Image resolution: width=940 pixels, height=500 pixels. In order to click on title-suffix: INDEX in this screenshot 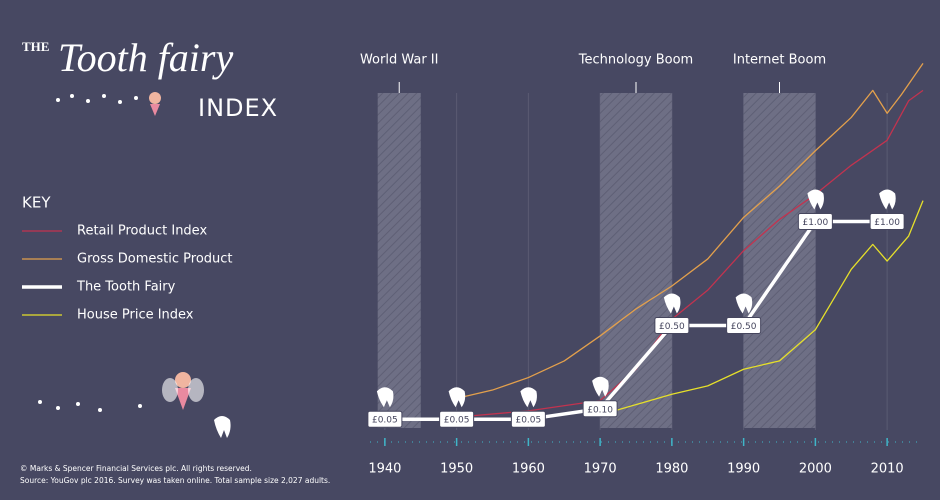, I will do `click(238, 108)`.